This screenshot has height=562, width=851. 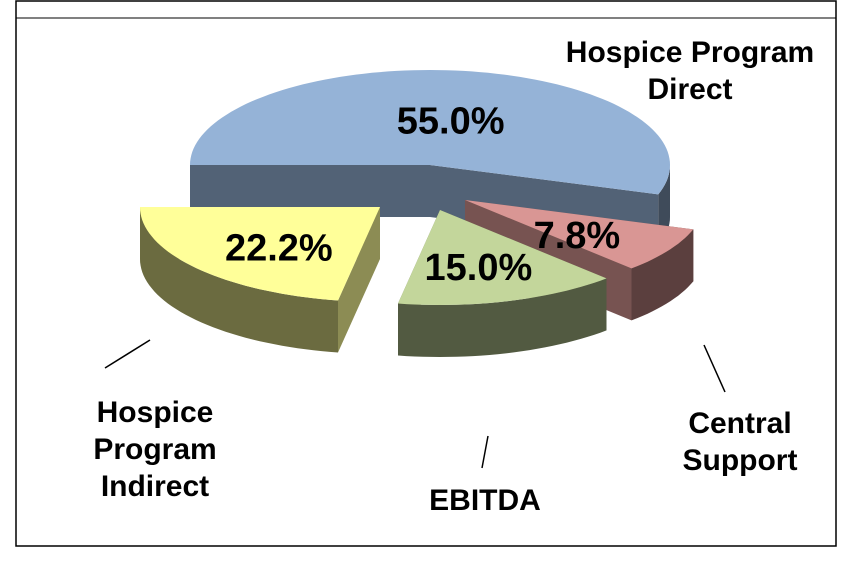 I want to click on value-label: 55.0%, so click(x=451, y=121).